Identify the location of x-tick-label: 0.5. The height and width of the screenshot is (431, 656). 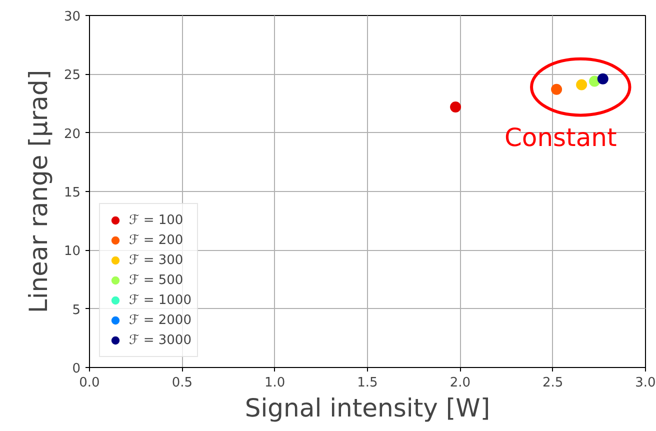
(182, 383).